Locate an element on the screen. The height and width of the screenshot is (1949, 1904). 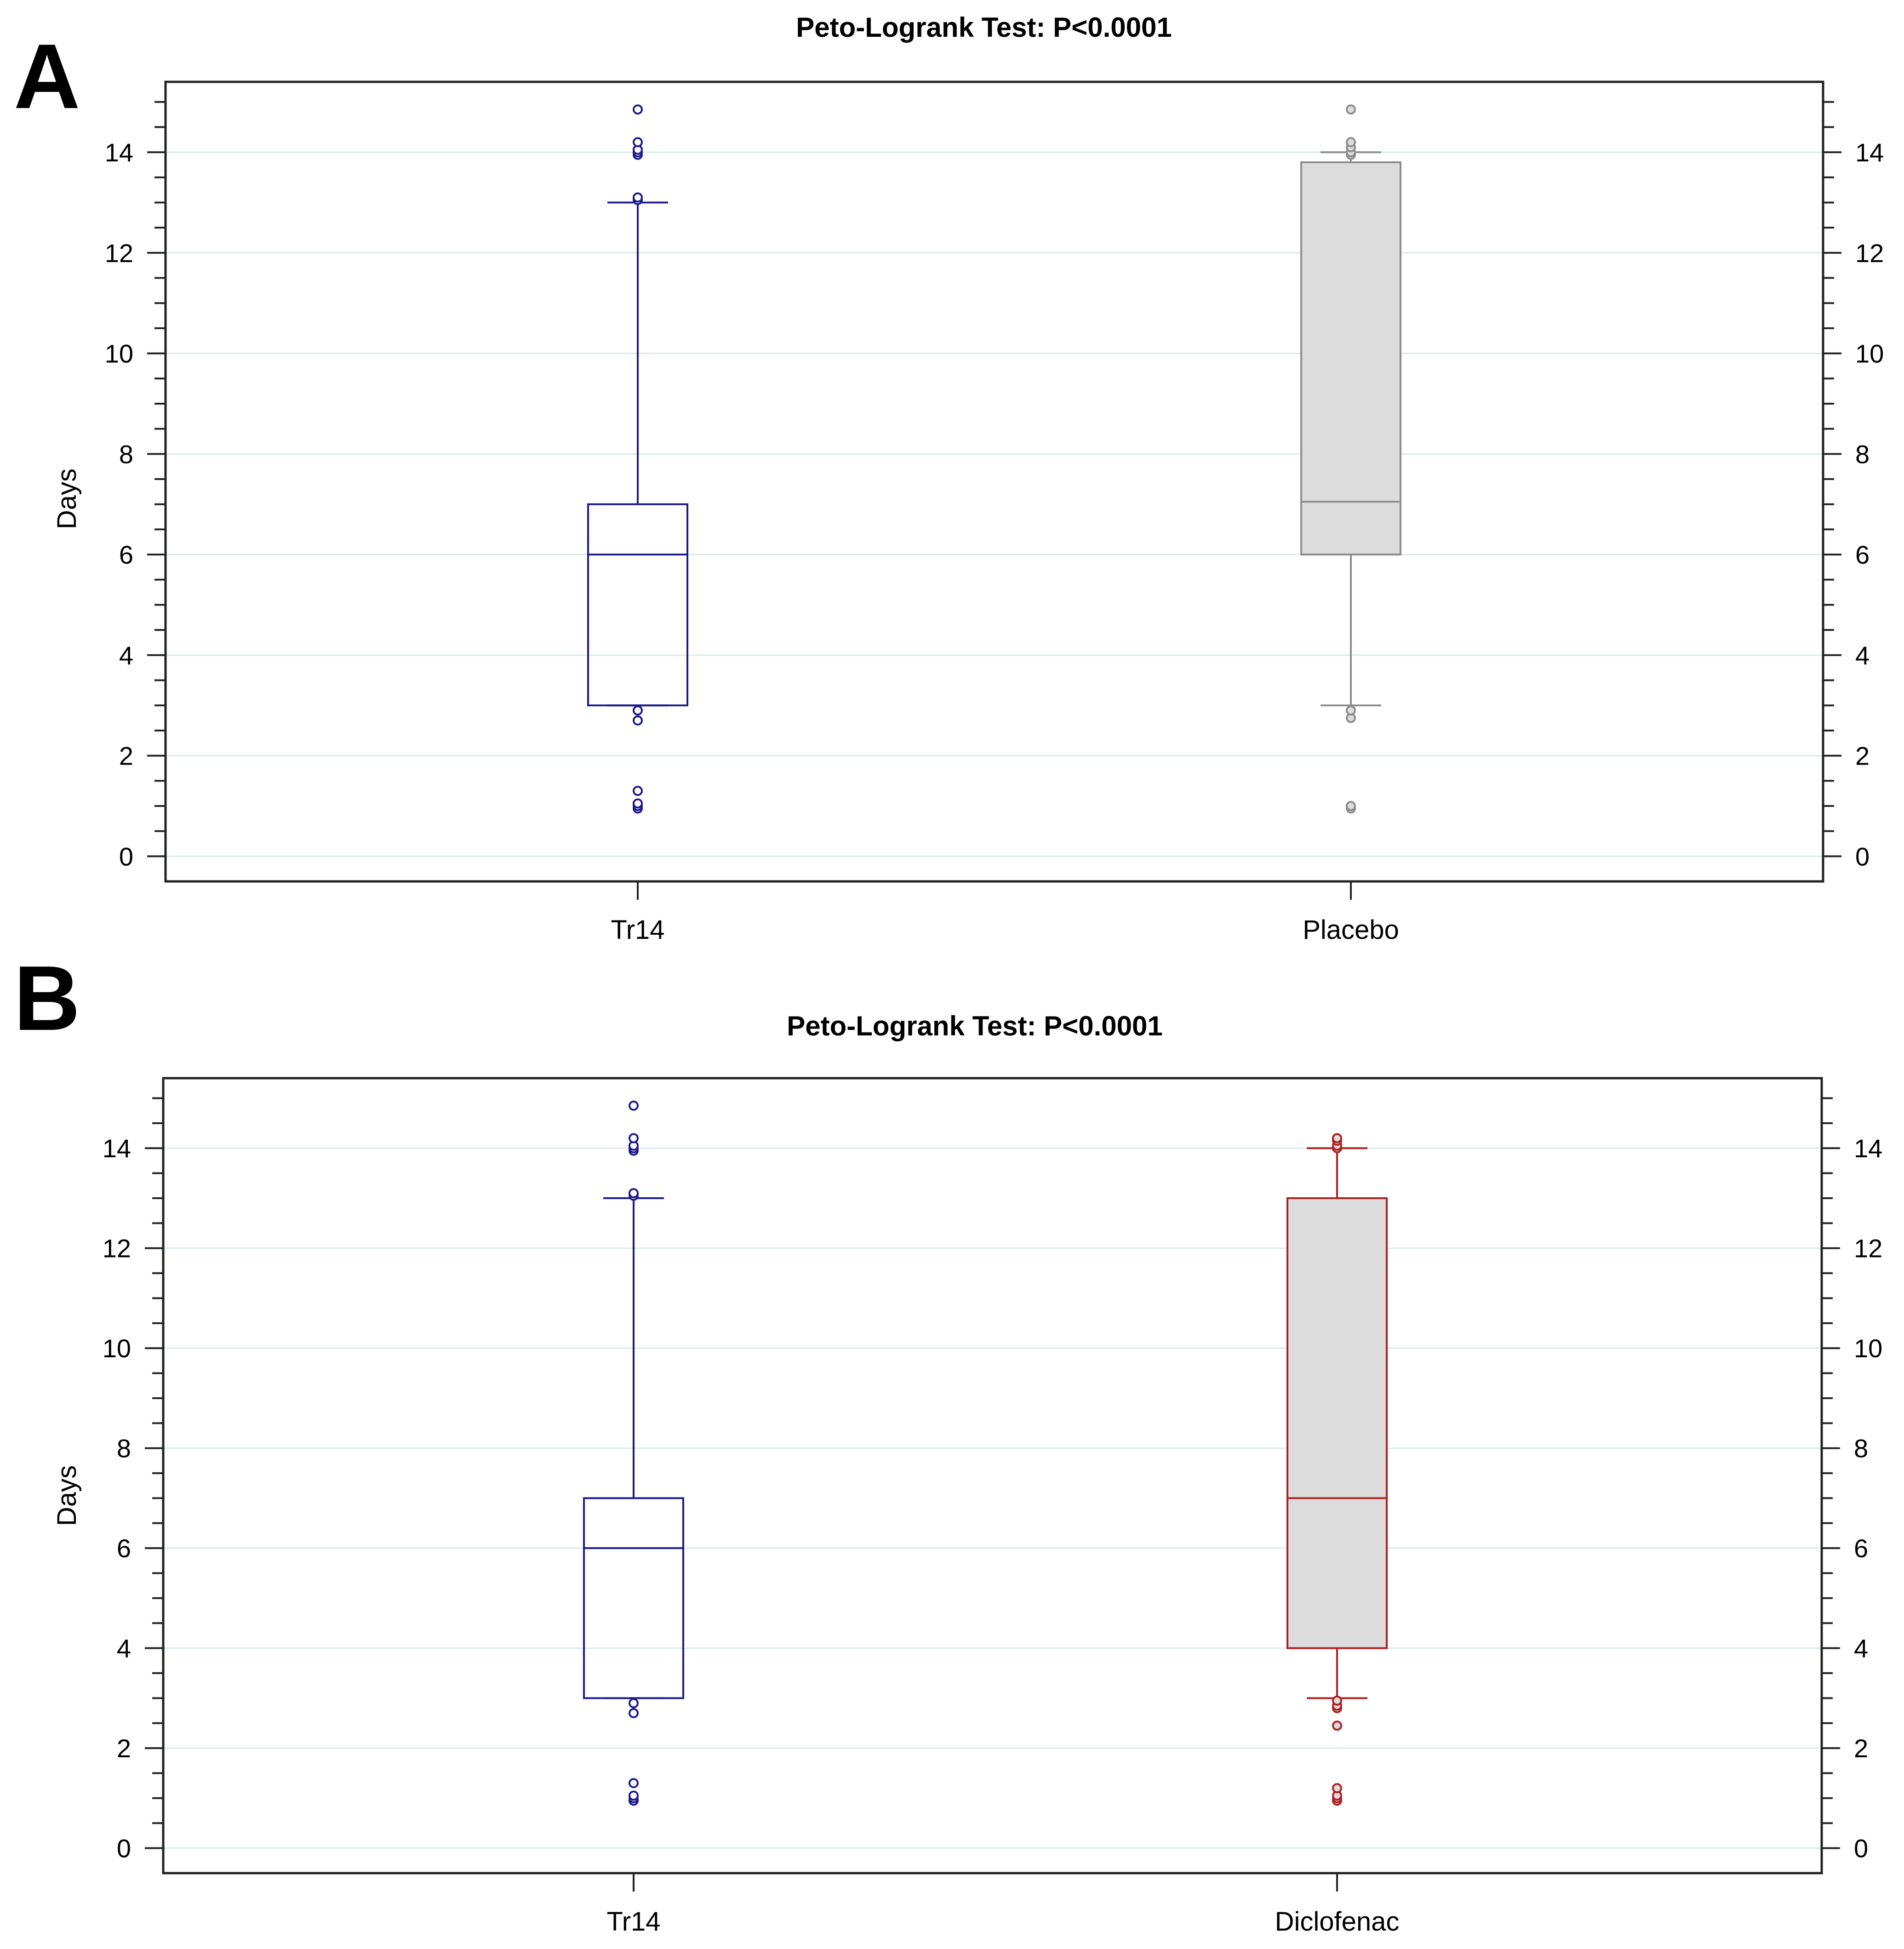
box-placebo is located at coordinates (1350, 459).